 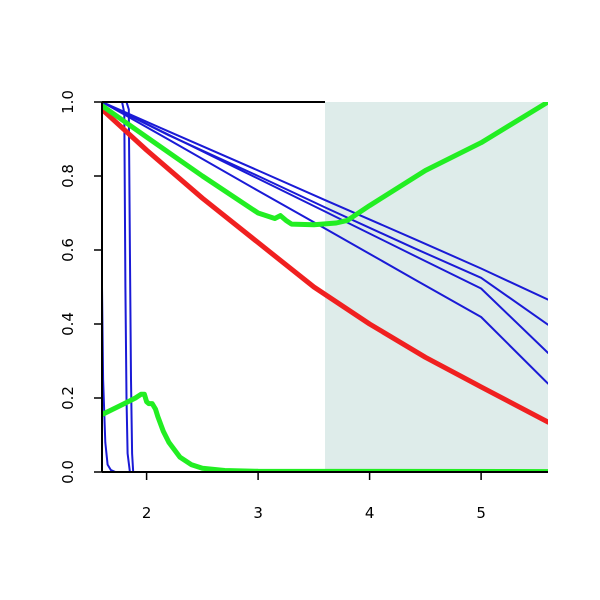 What do you see at coordinates (68, 324) in the screenshot?
I see `y-tick-label: 0.4` at bounding box center [68, 324].